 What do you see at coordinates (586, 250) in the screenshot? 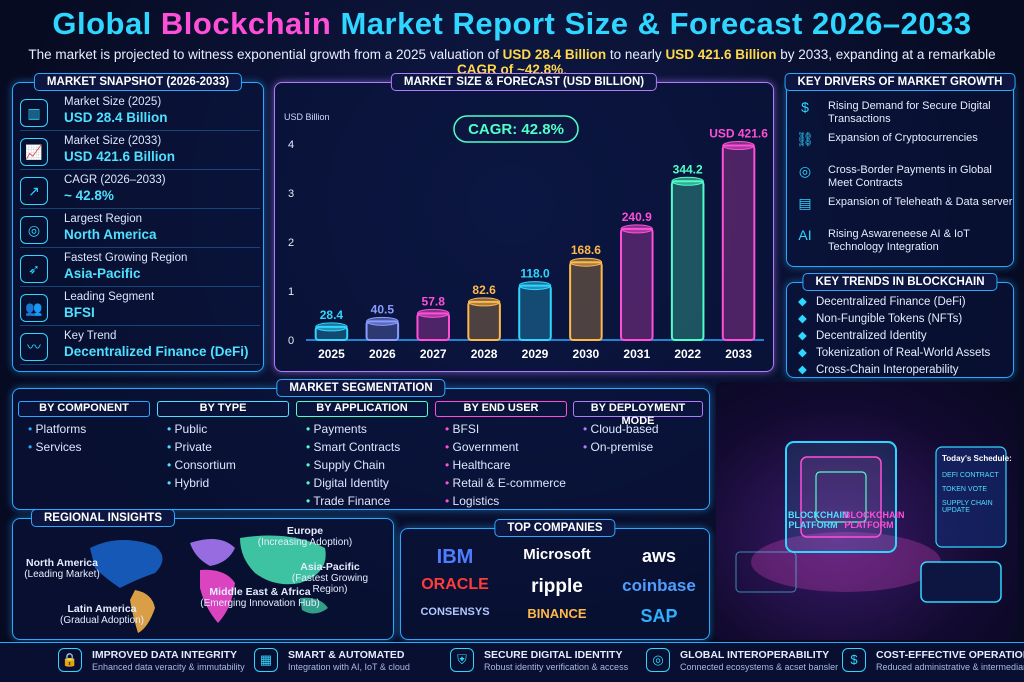
I see `bar-value-label: 168.6` at bounding box center [586, 250].